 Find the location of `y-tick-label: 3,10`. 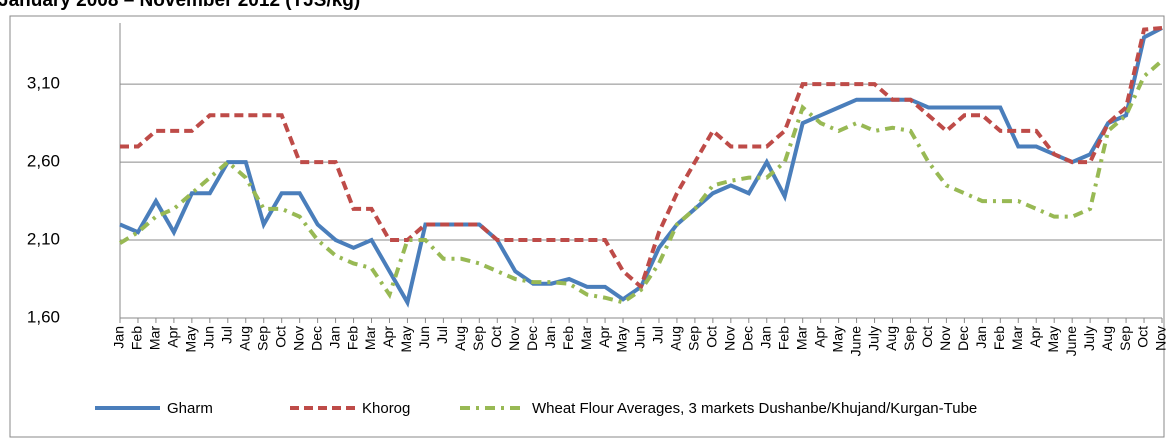

y-tick-label: 3,10 is located at coordinates (43, 83).